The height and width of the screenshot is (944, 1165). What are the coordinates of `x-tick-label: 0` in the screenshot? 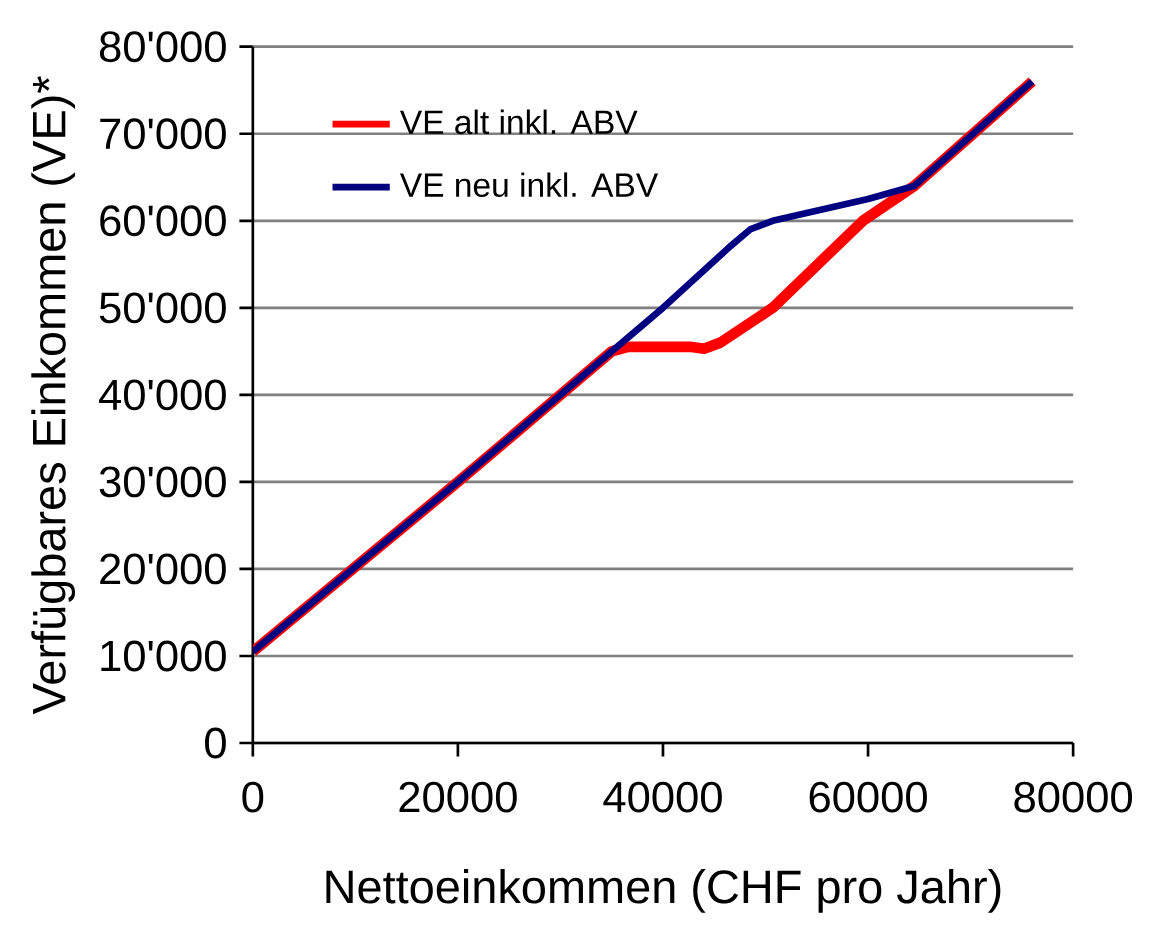 It's located at (253, 797).